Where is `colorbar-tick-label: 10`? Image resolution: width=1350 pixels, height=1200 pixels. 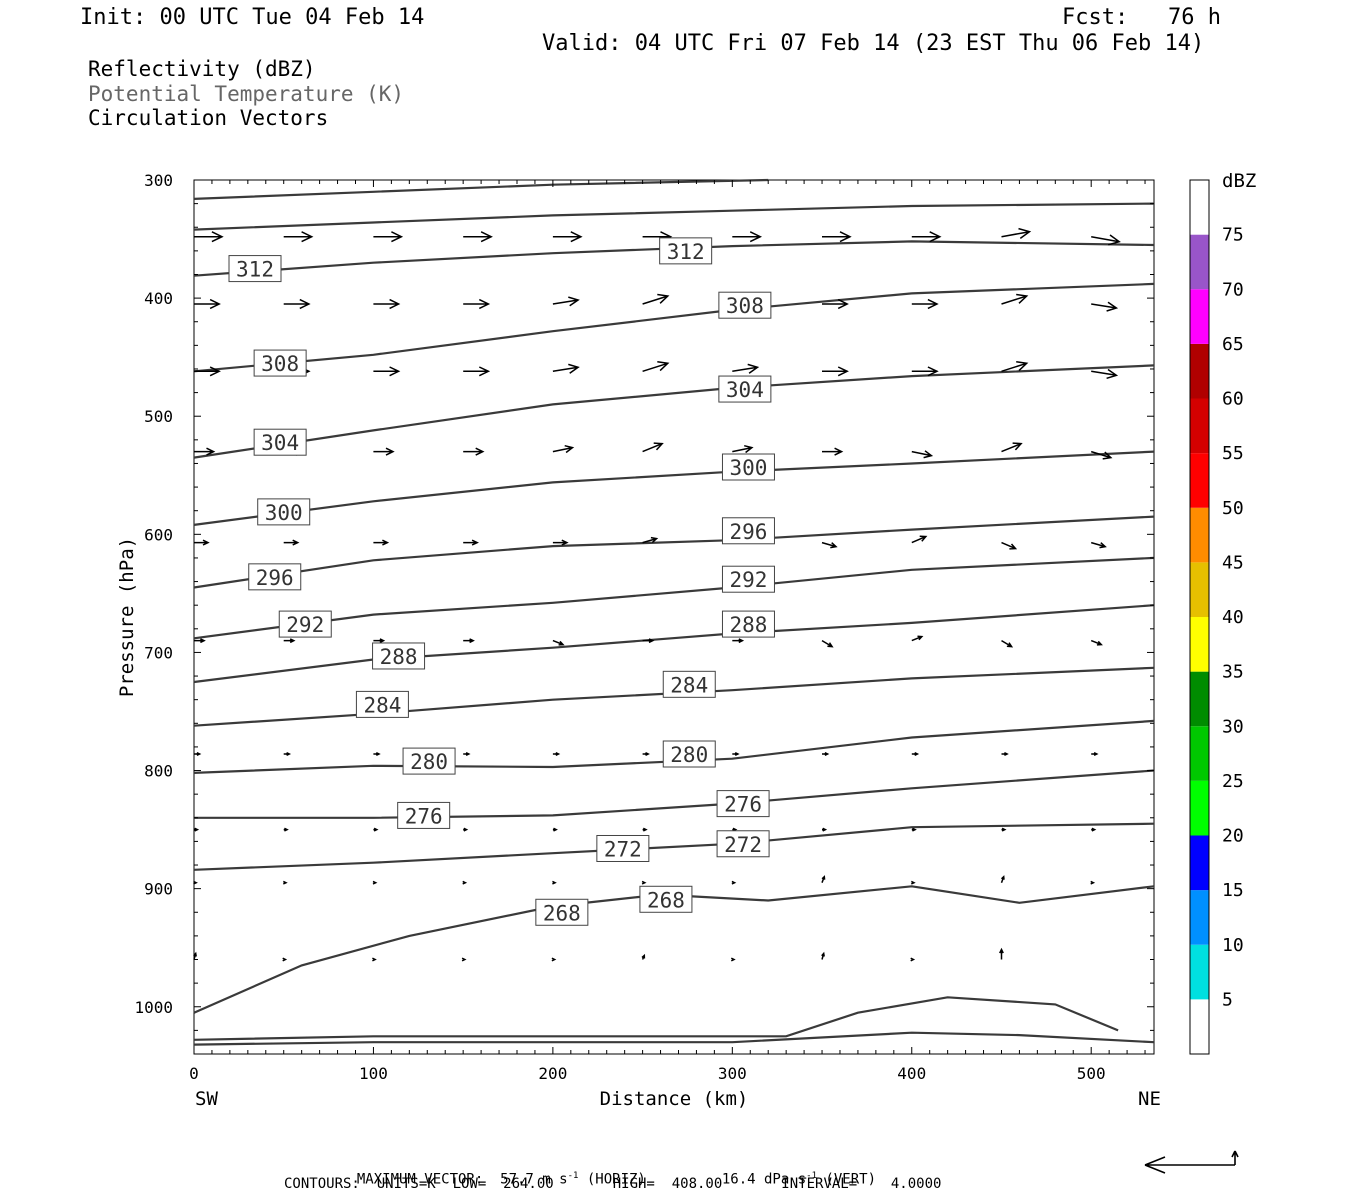
colorbar-tick-label: 10 is located at coordinates (1233, 945).